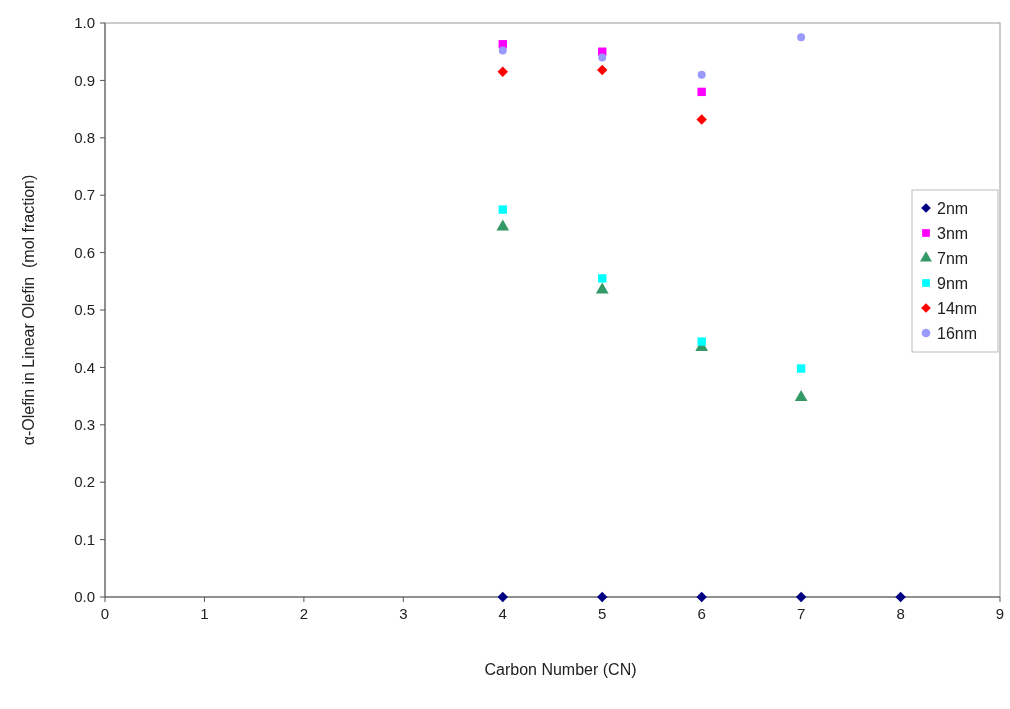 This screenshot has height=709, width=1010. I want to click on y-tick-label: 0.9, so click(84, 80).